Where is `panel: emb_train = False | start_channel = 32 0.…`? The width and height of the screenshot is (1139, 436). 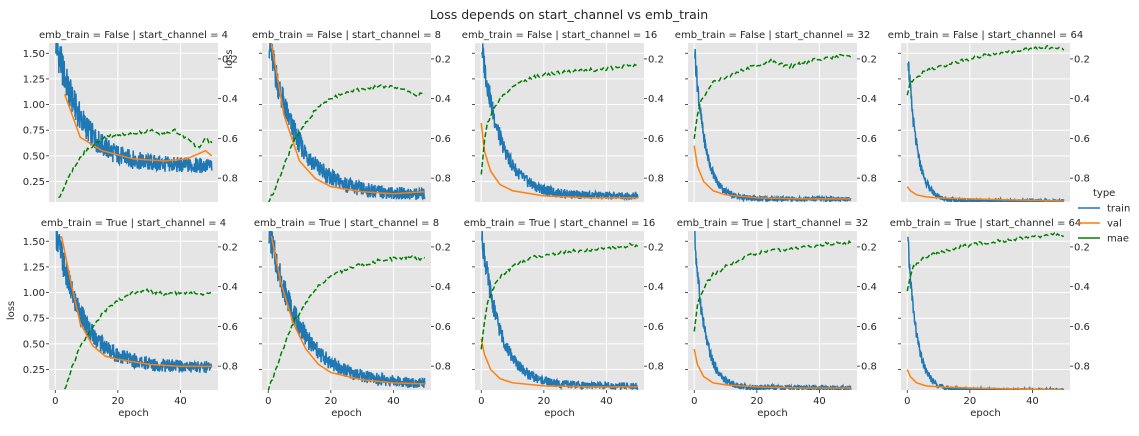
panel: emb_train = False | start_channel = 32 0.… is located at coordinates (776, 116).